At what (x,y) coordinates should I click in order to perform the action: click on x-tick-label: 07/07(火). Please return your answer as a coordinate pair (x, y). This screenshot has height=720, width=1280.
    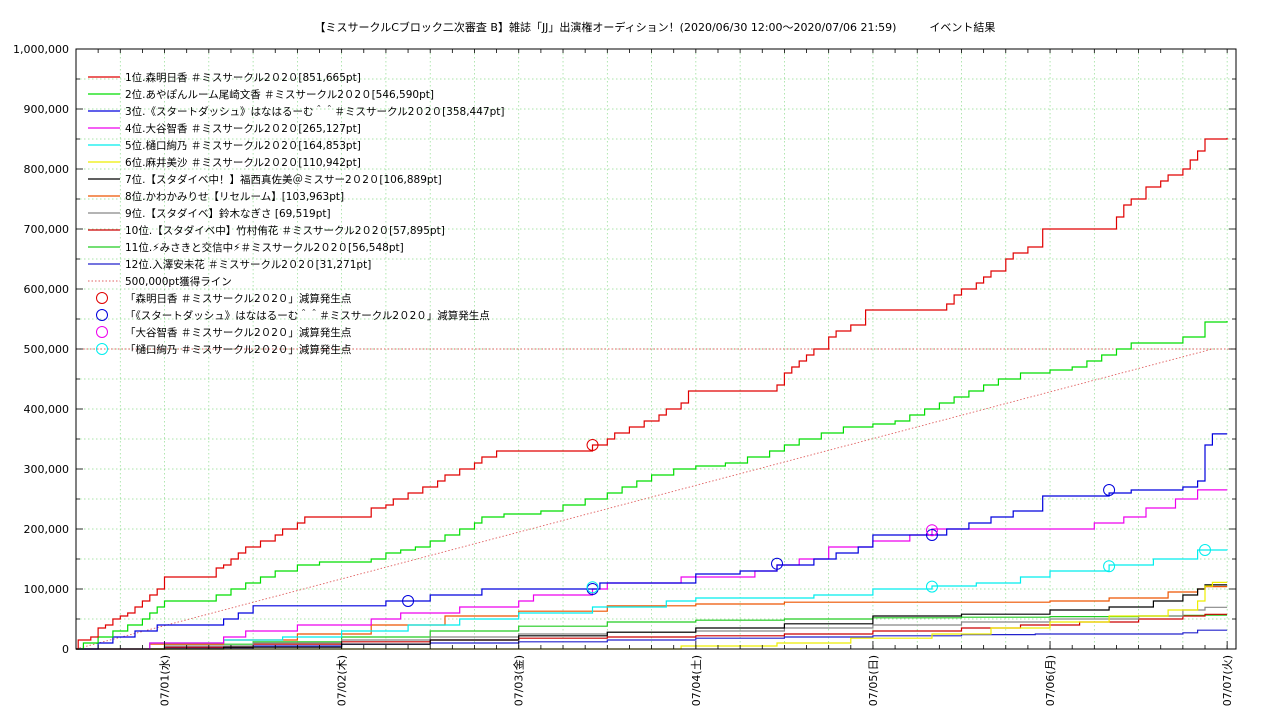
    Looking at the image, I should click on (1227, 680).